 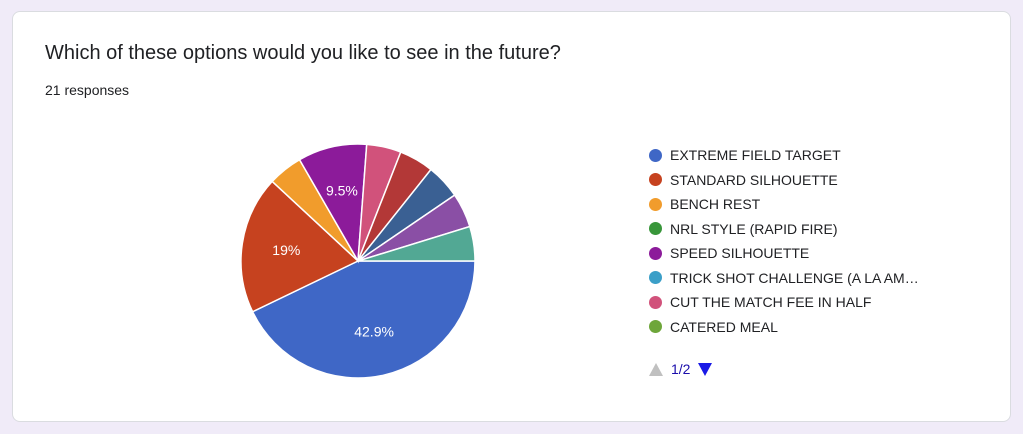 What do you see at coordinates (705, 369) in the screenshot?
I see `legend-next-icon` at bounding box center [705, 369].